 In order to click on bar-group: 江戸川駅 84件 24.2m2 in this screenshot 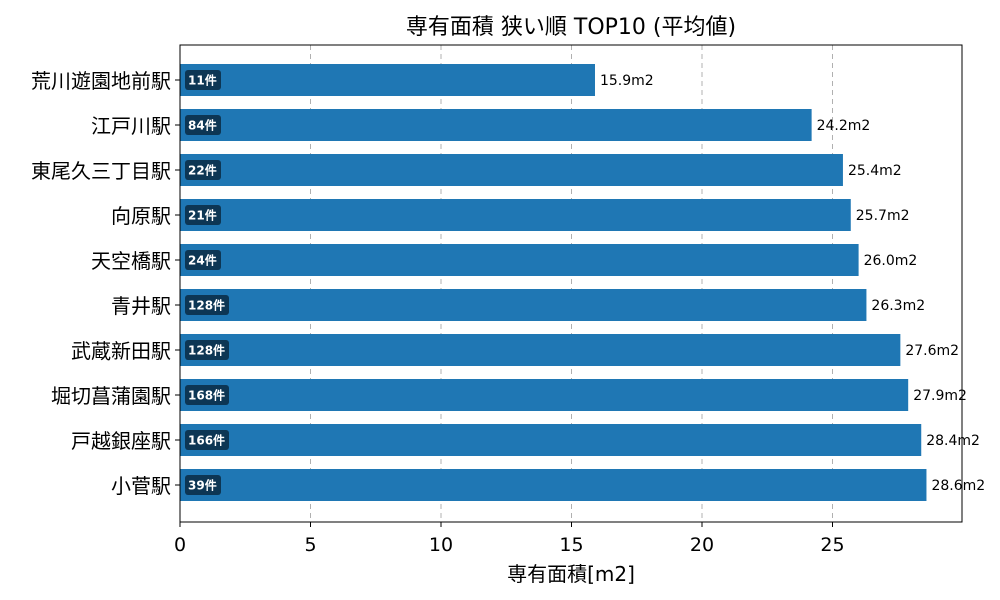, I will do `click(480, 125)`.